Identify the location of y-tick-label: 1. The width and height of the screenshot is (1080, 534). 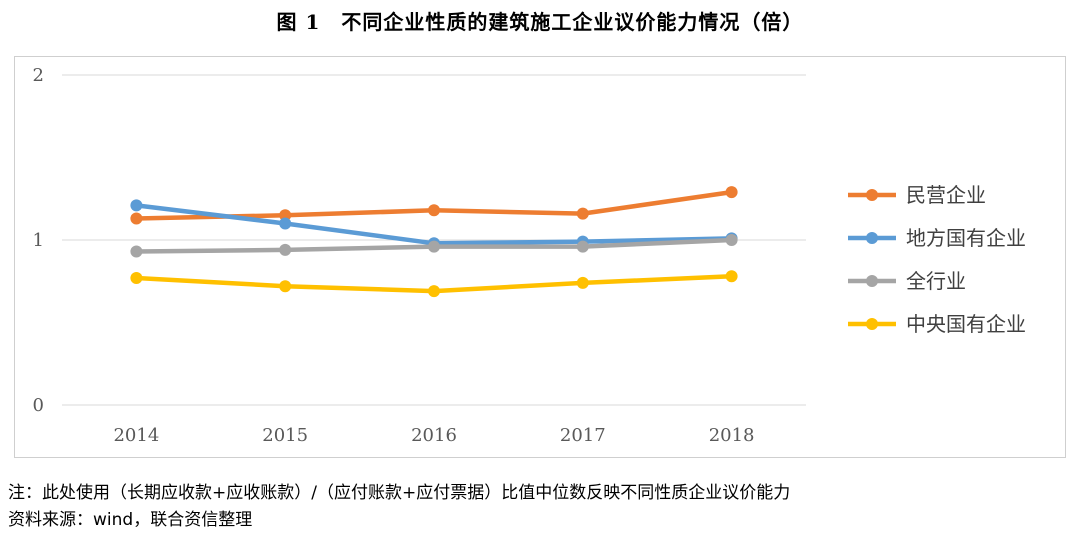
(38, 240).